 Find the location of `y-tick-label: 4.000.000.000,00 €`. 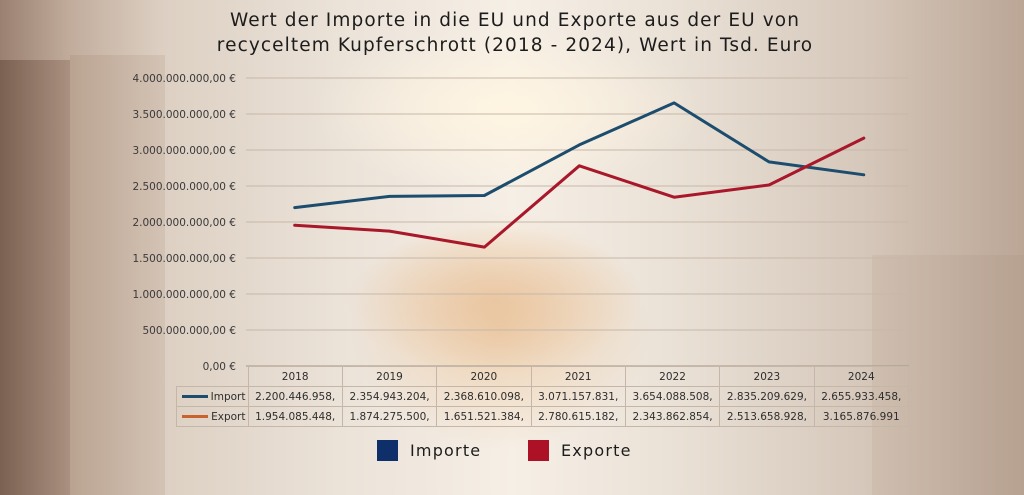

y-tick-label: 4.000.000.000,00 € is located at coordinates (184, 79).